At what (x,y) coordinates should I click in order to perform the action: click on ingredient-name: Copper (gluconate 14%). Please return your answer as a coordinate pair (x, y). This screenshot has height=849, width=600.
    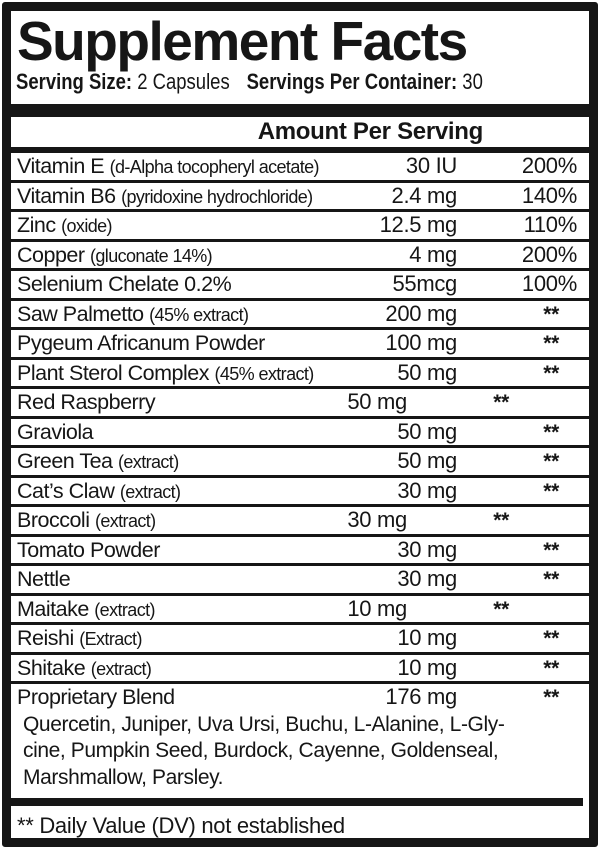
    Looking at the image, I should click on (115, 254).